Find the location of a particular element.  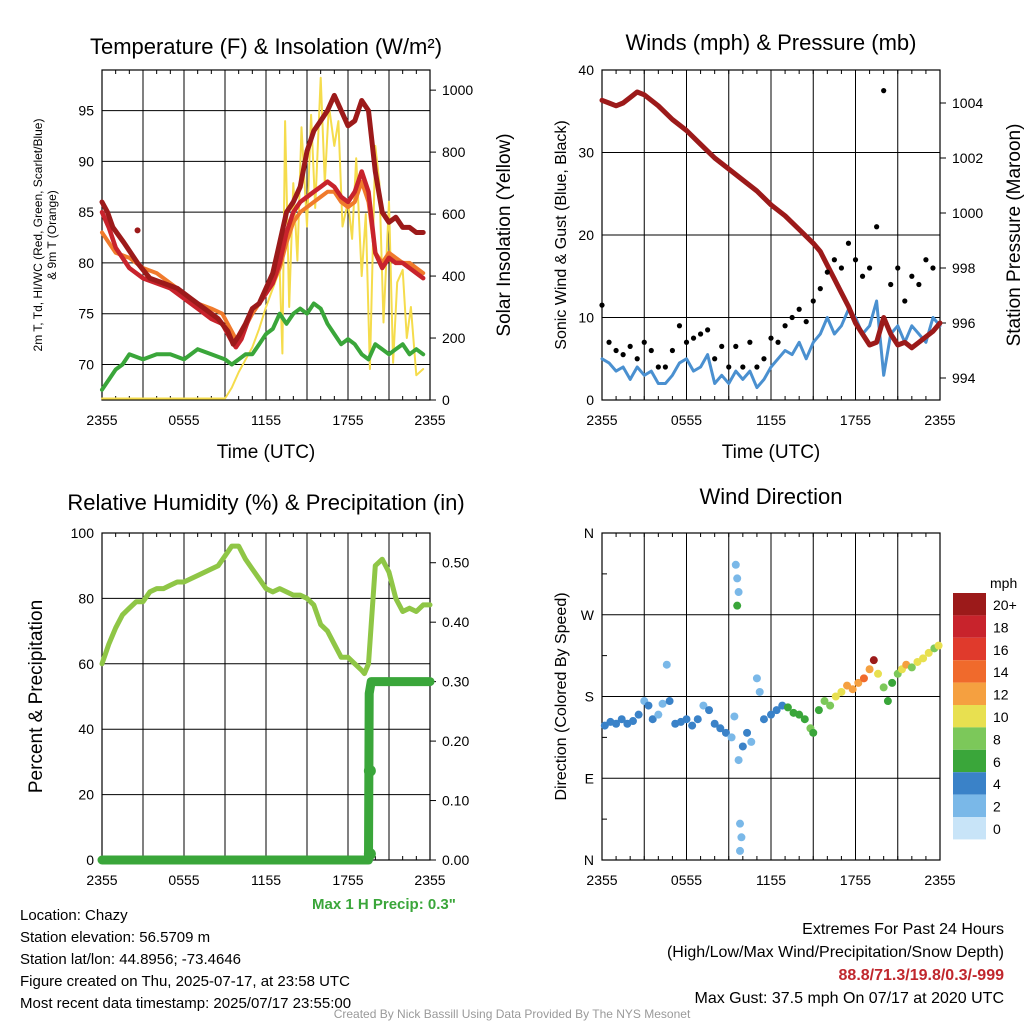

x-tick-label: 1755 is located at coordinates (347, 420).